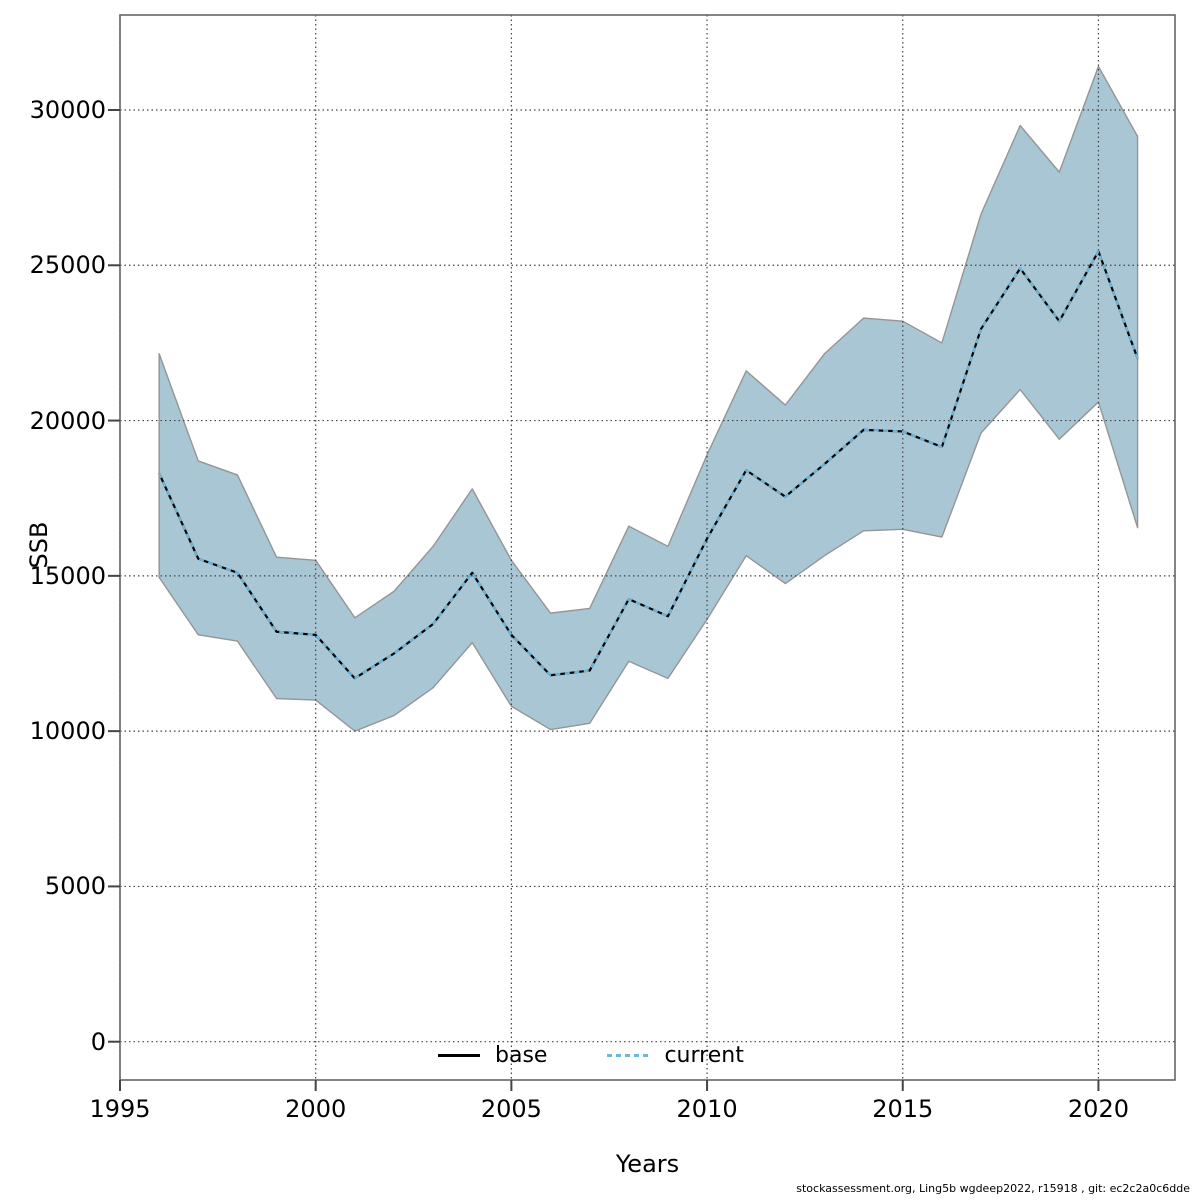 The width and height of the screenshot is (1200, 1200). What do you see at coordinates (521, 1055) in the screenshot?
I see `legend-base-label: base` at bounding box center [521, 1055].